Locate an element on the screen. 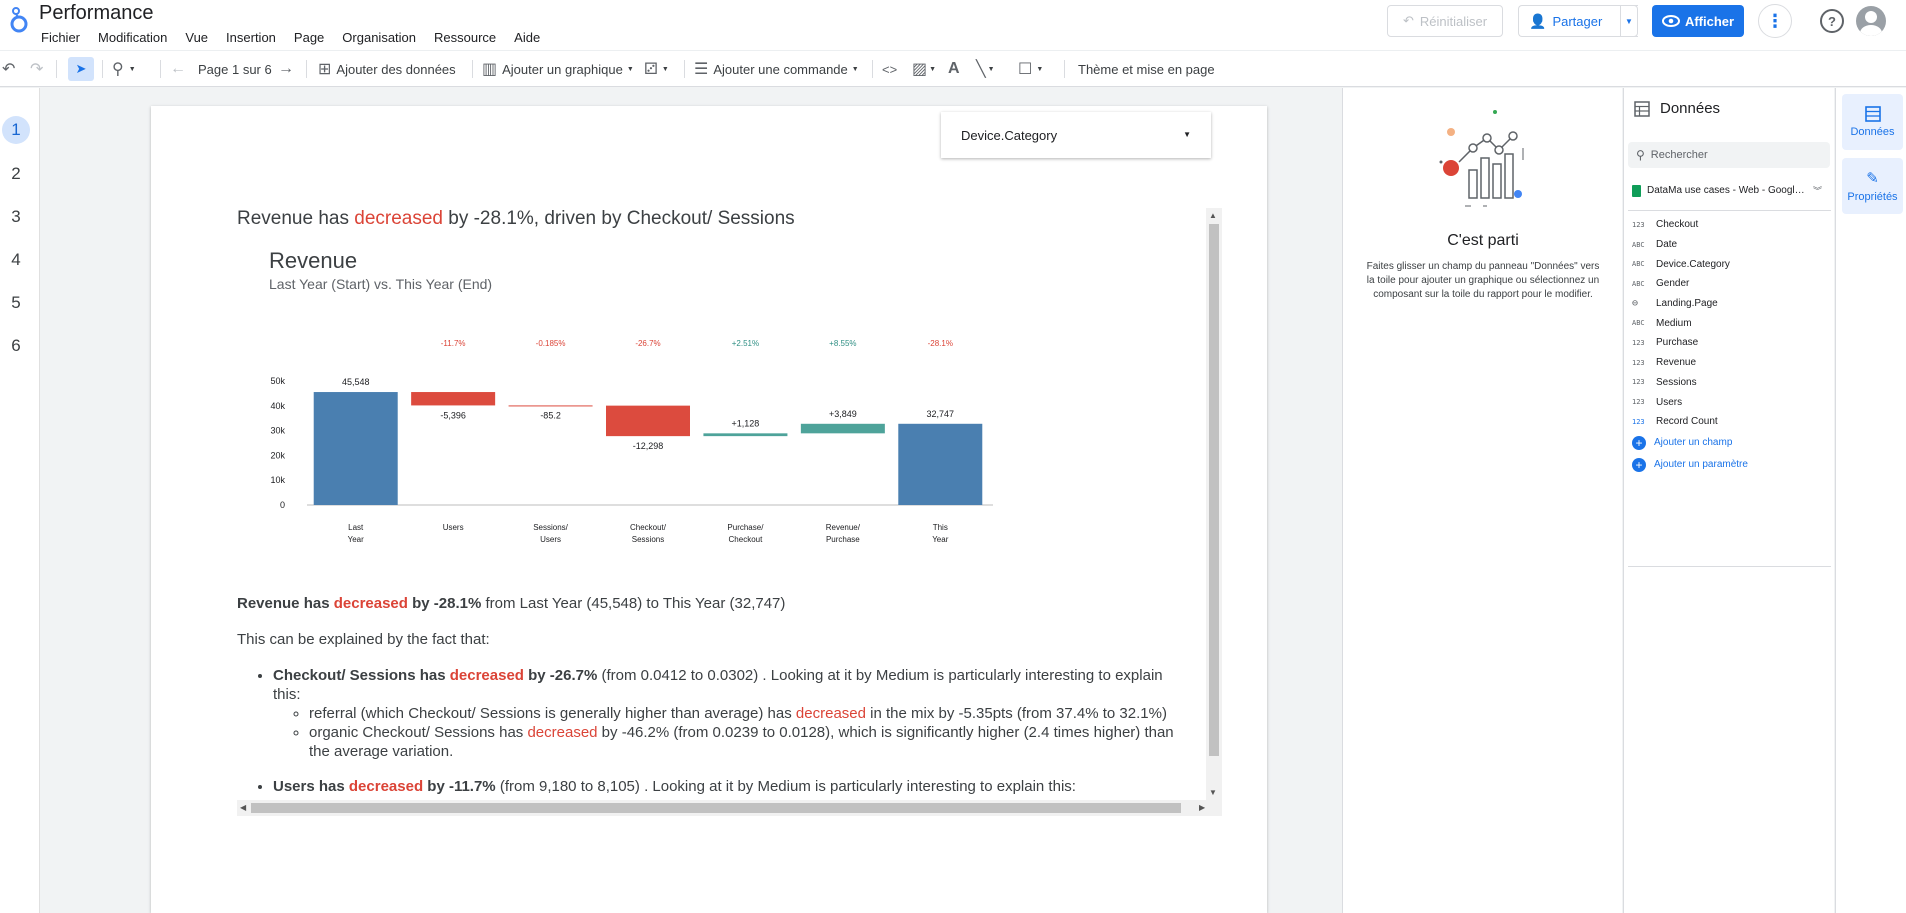 The width and height of the screenshot is (1906, 913). scroll-left-icon: ◀ is located at coordinates (243, 807).